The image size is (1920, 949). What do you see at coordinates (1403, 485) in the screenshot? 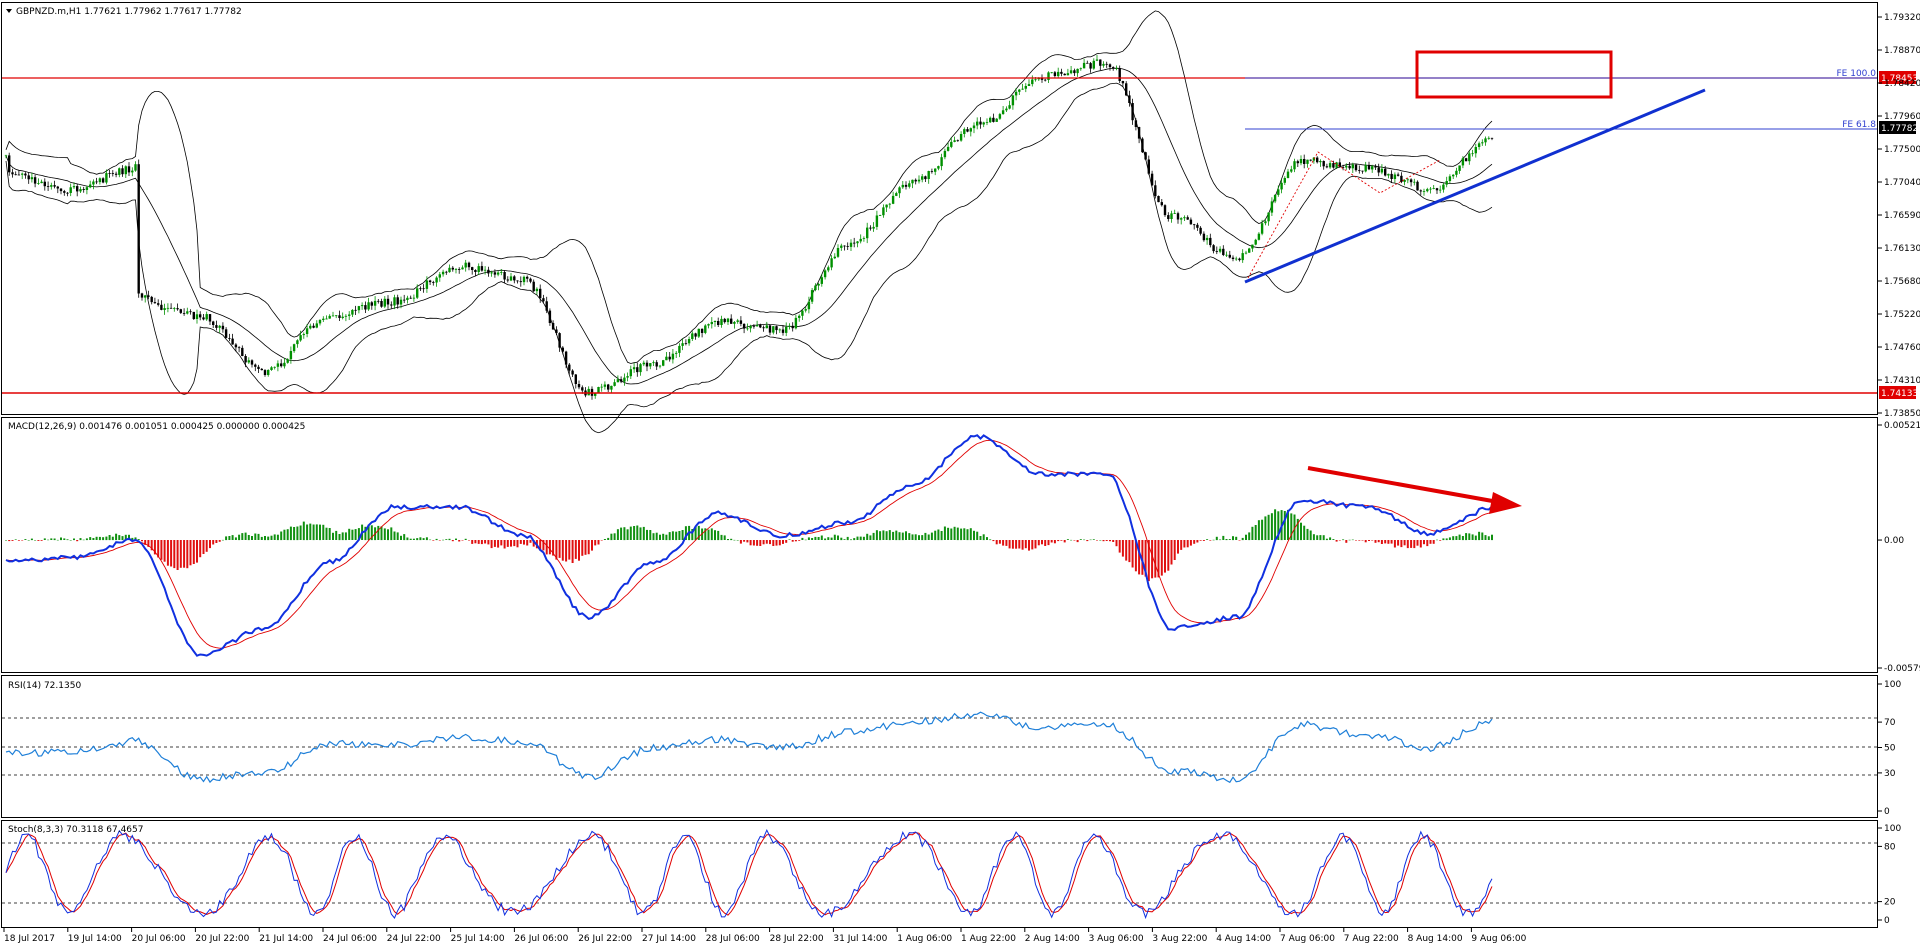
I see `arrow-shaft` at bounding box center [1403, 485].